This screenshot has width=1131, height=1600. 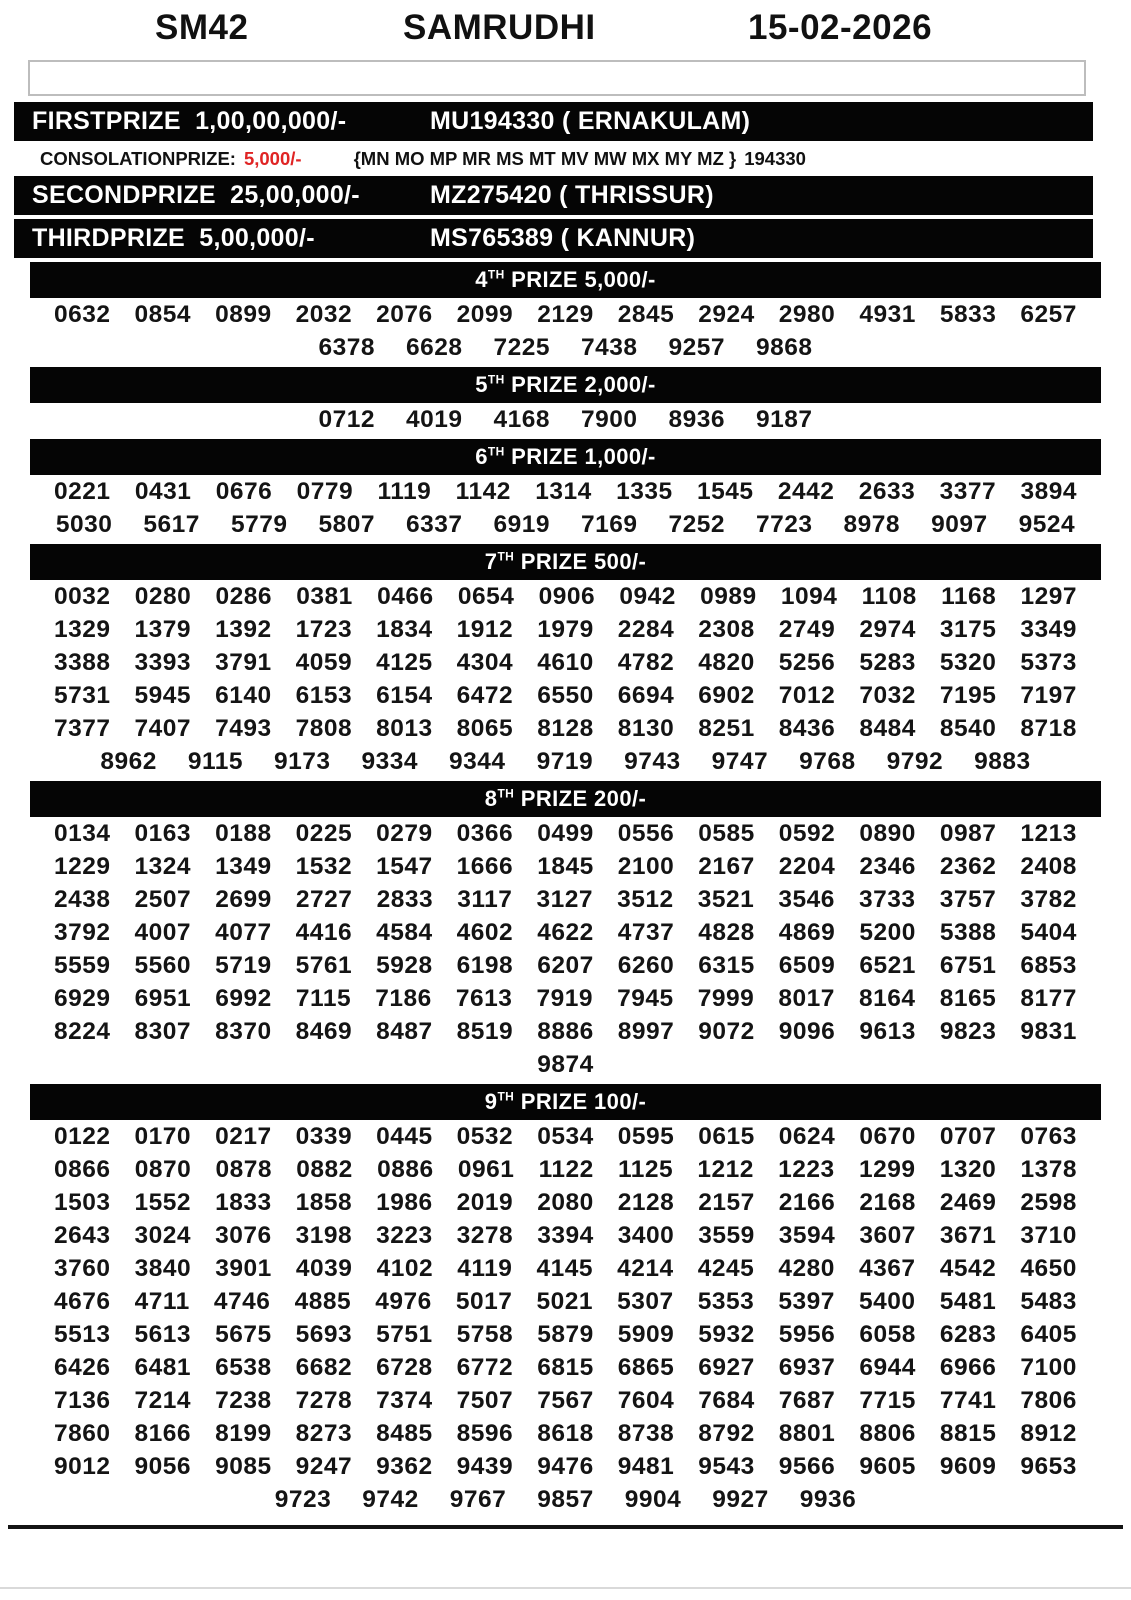 What do you see at coordinates (163, 1031) in the screenshot?
I see `winning-number: 8307` at bounding box center [163, 1031].